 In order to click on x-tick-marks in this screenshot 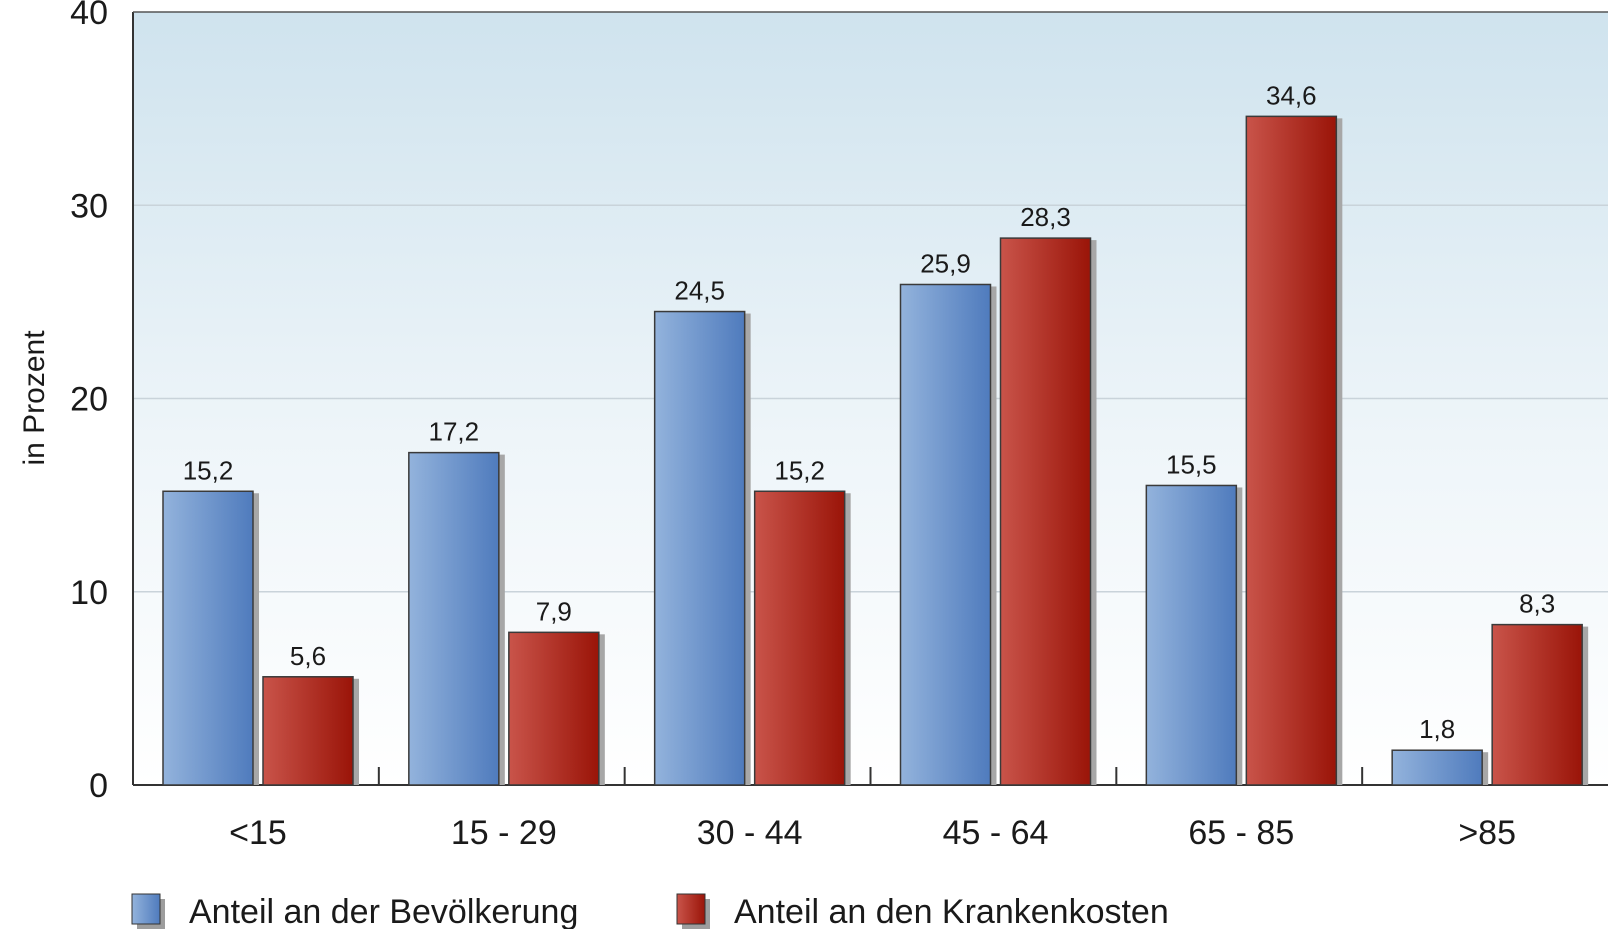, I will do `click(870, 776)`.